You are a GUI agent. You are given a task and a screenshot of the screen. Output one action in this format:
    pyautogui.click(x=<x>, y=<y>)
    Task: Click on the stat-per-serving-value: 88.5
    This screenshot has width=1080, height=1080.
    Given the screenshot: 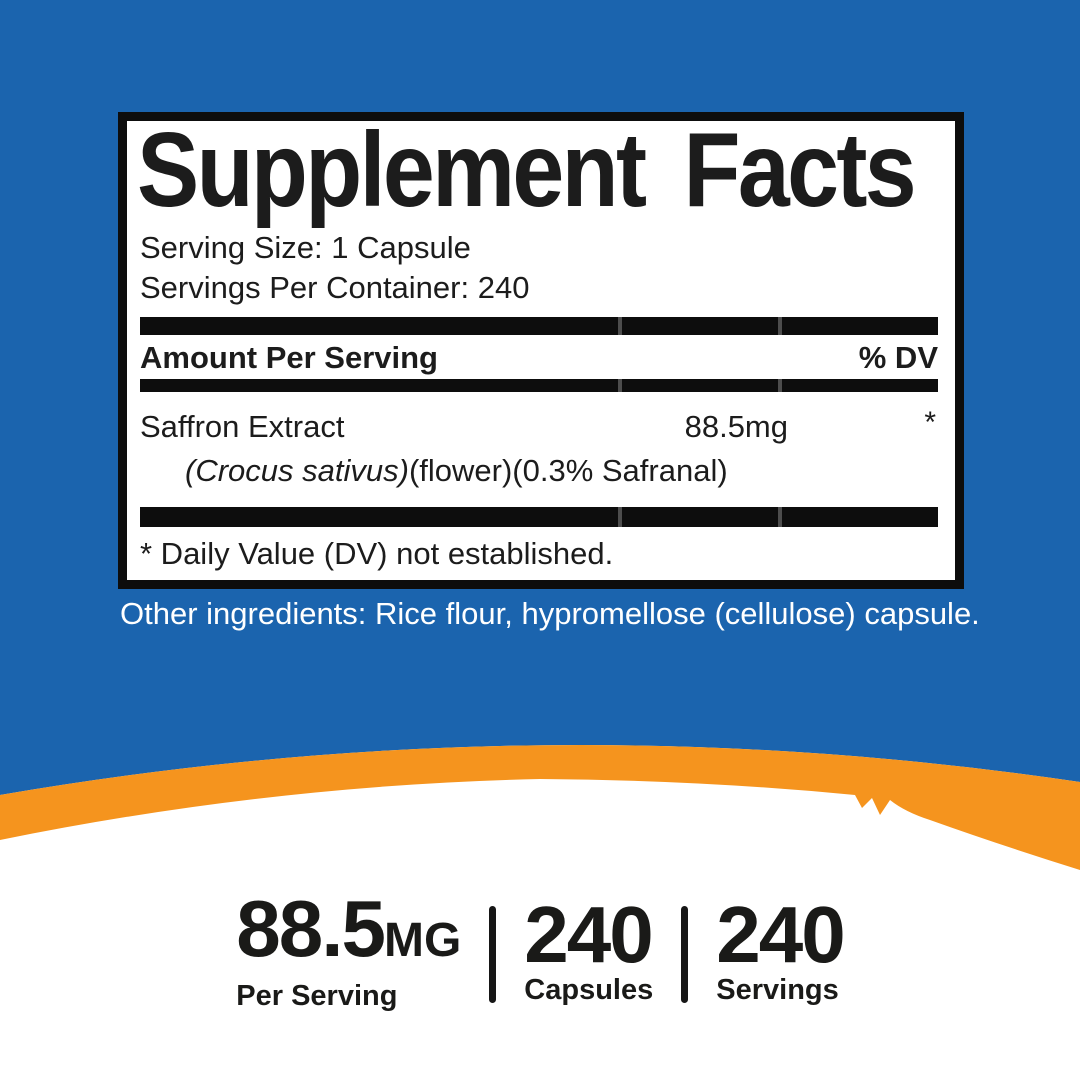 What is the action you would take?
    pyautogui.click(x=311, y=928)
    